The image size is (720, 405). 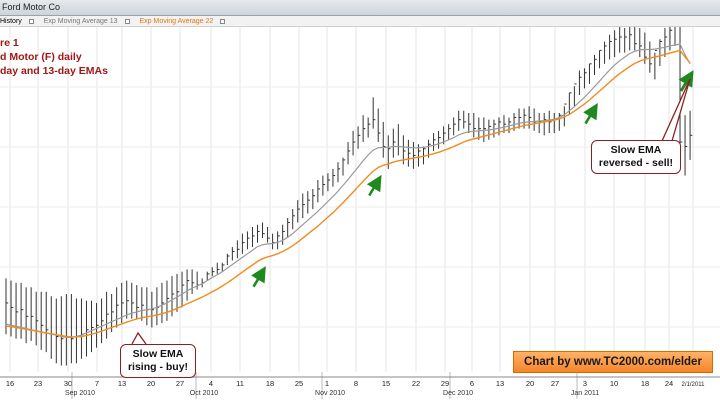 I want to click on x-month-label: Sep 2010, so click(x=80, y=393).